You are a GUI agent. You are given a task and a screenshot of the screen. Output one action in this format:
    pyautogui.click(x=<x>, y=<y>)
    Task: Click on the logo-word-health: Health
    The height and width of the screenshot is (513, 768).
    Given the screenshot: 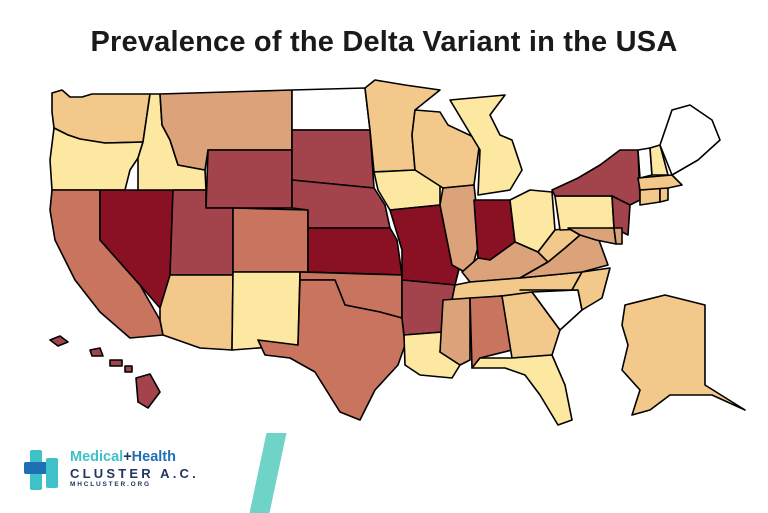 What is the action you would take?
    pyautogui.click(x=153, y=457)
    